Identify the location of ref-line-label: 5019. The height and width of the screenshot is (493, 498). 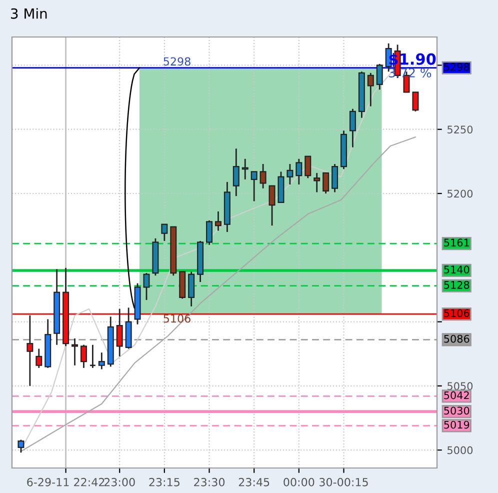
(457, 424).